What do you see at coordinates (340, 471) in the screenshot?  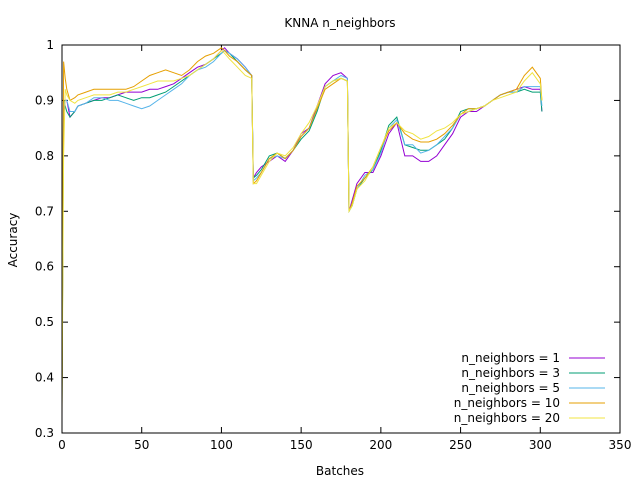 I see `x-axis-label: Batches` at bounding box center [340, 471].